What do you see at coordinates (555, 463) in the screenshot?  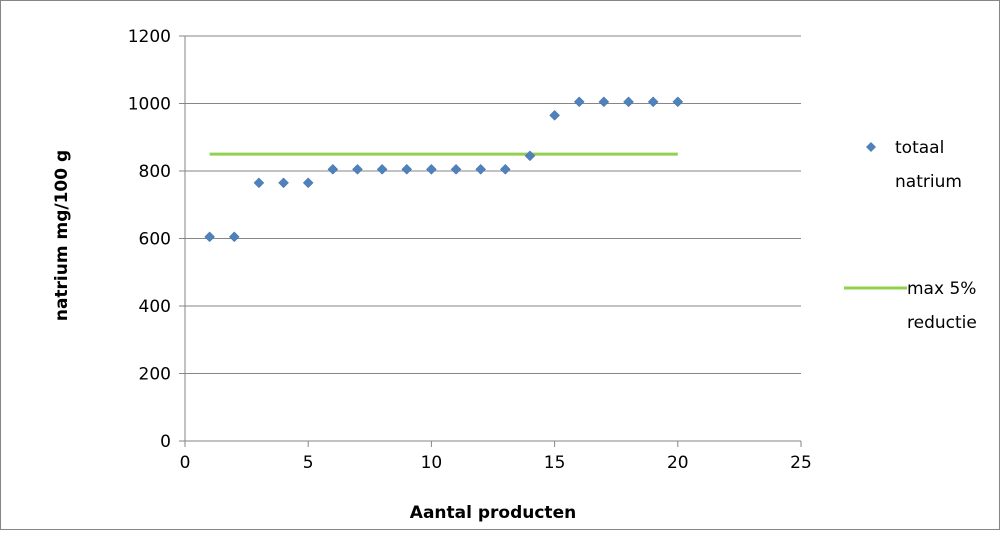 I see `x-tick-label: 15` at bounding box center [555, 463].